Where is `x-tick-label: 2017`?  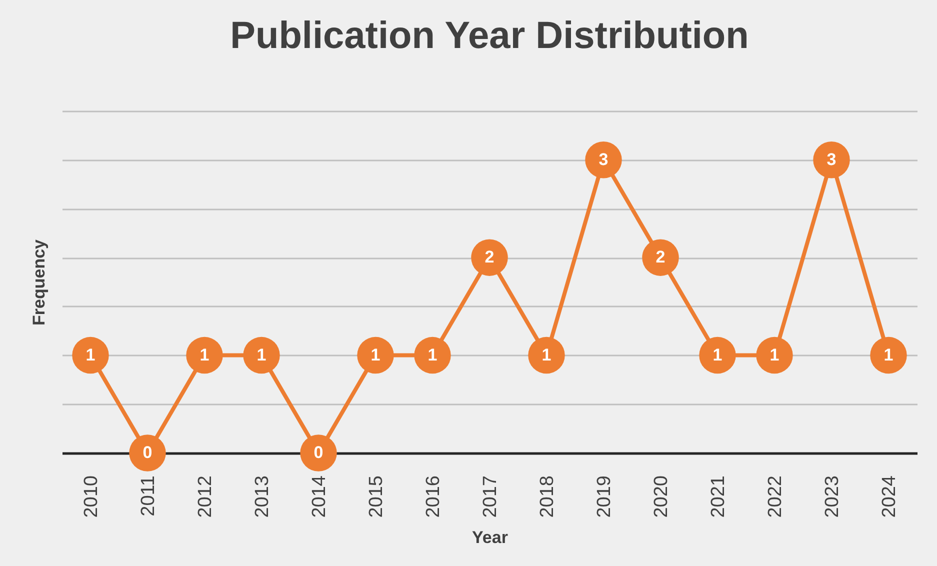
x-tick-label: 2017 is located at coordinates (490, 497).